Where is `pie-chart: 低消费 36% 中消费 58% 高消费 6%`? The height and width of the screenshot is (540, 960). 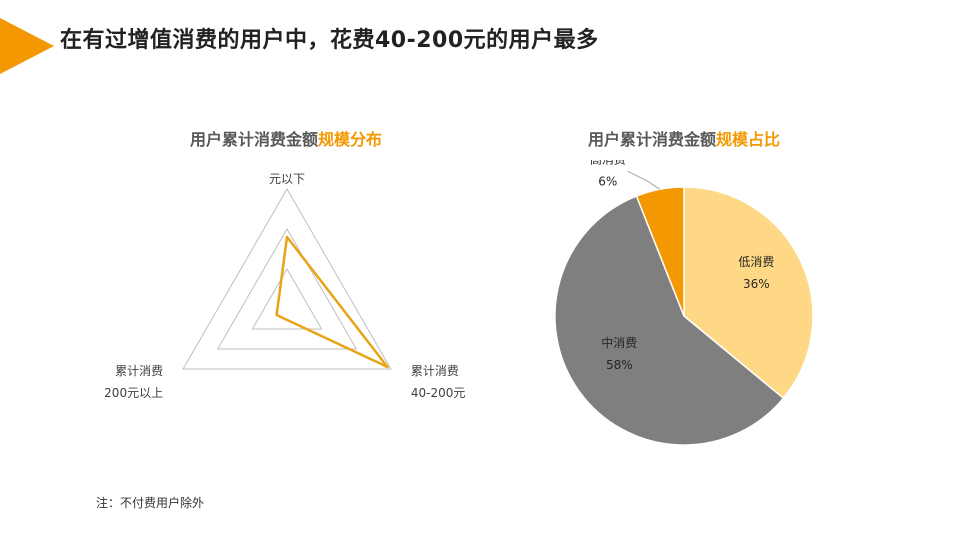
pie-chart: 低消费 36% 中消费 58% 高消费 6% is located at coordinates (684, 303).